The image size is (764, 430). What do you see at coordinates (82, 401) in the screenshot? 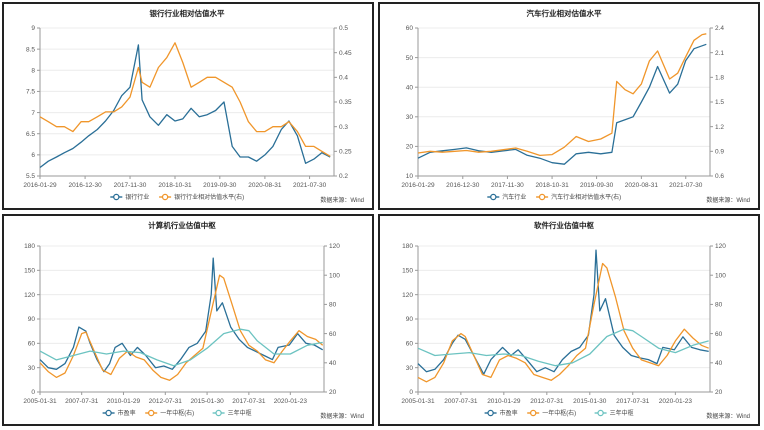
I see `x-tick-label: 2007-07-31` at bounding box center [82, 401].